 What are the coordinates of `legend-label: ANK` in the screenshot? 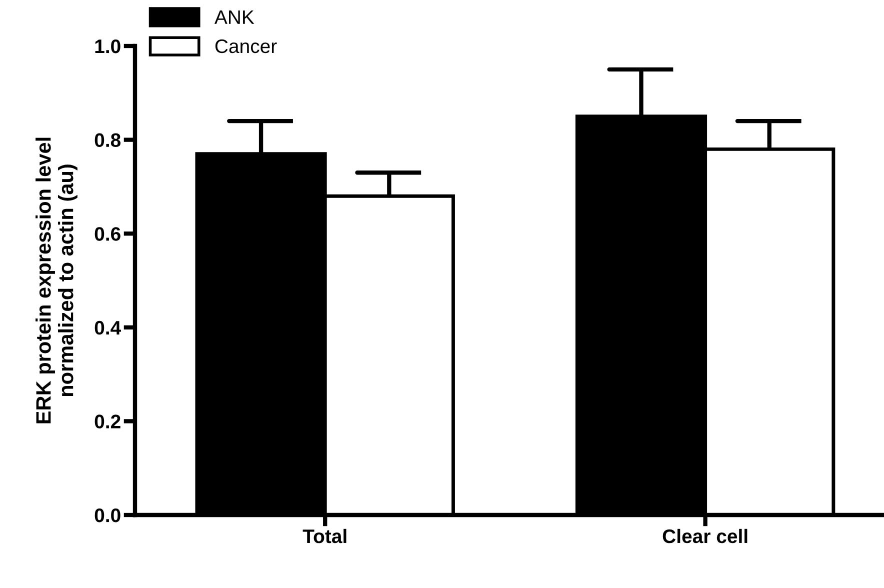 It's located at (234, 17).